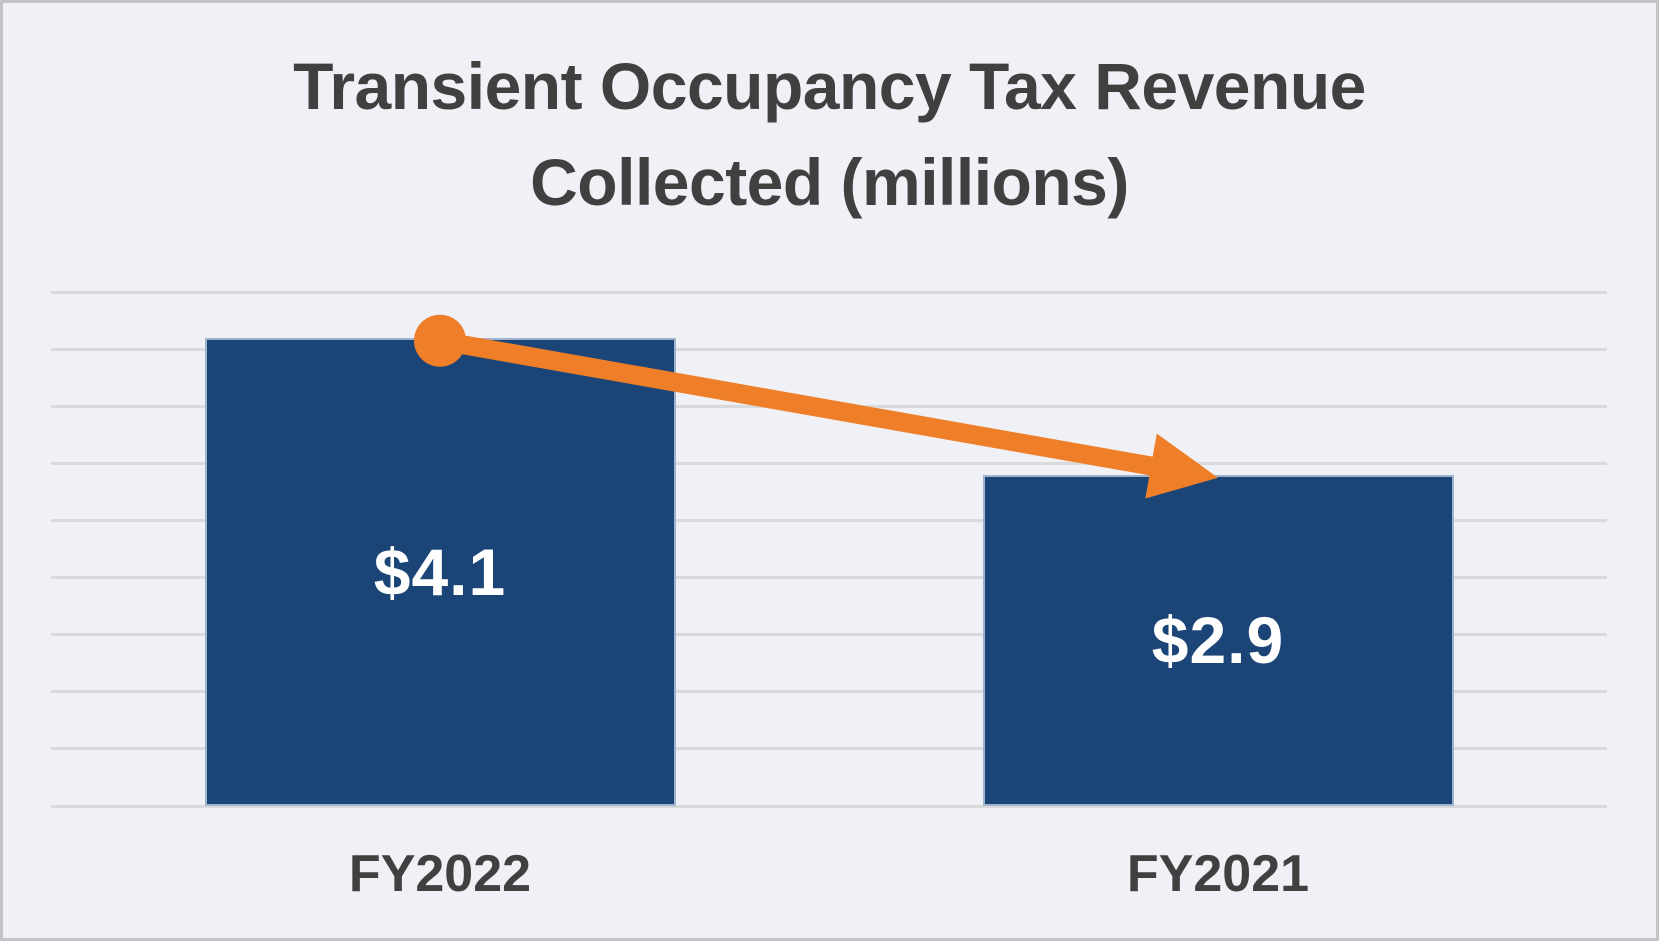 The height and width of the screenshot is (941, 1659). I want to click on bar-value-label-fy2022: $4.1, so click(440, 571).